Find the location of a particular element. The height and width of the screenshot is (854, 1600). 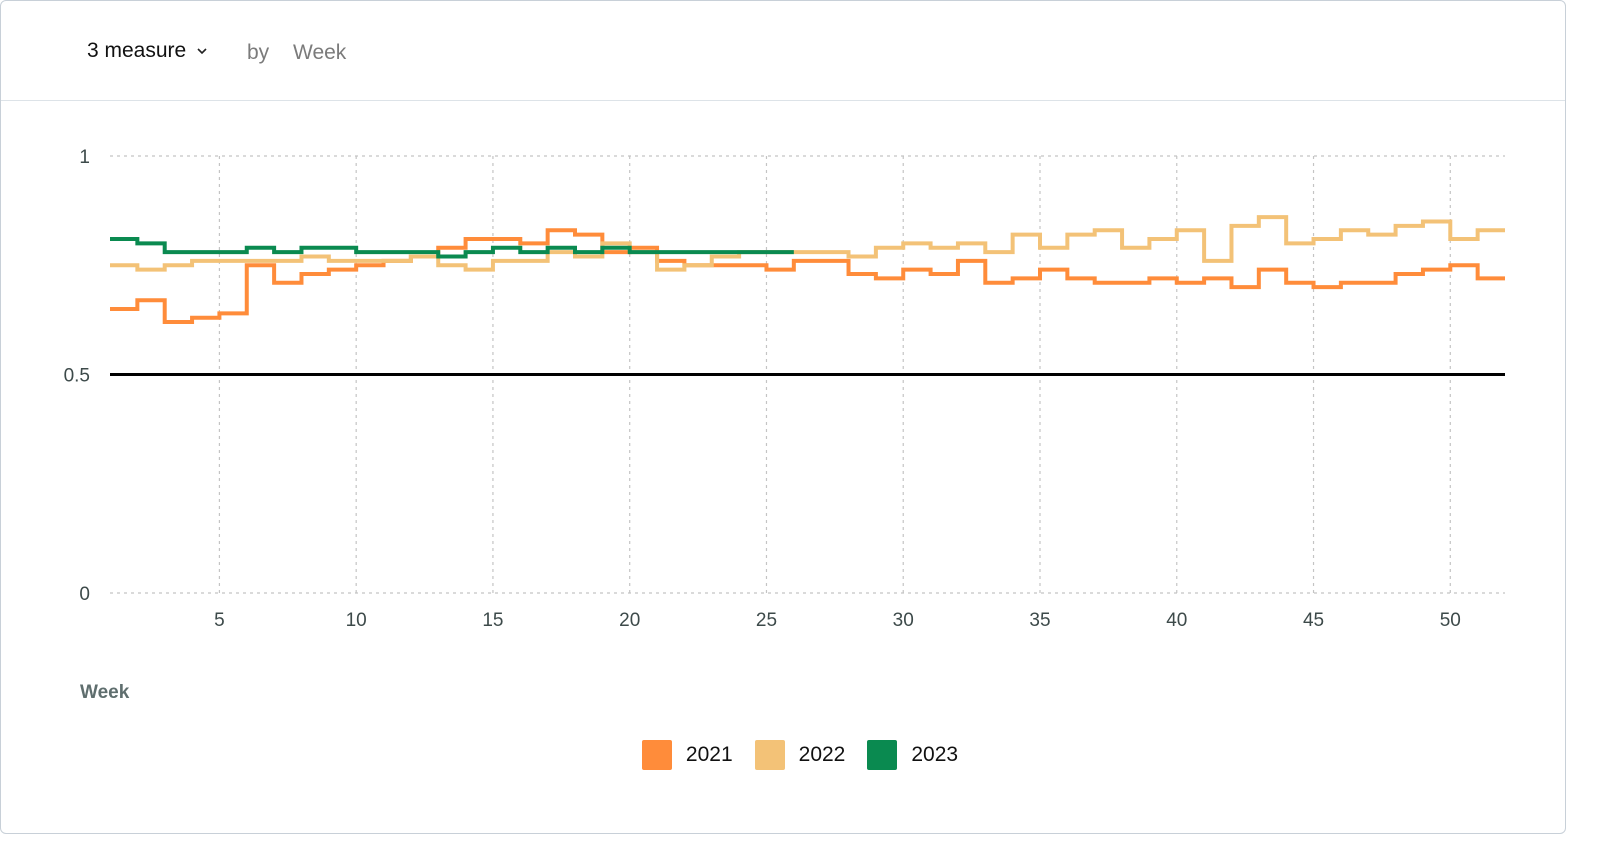

y-tick-label: 0 is located at coordinates (84, 594).